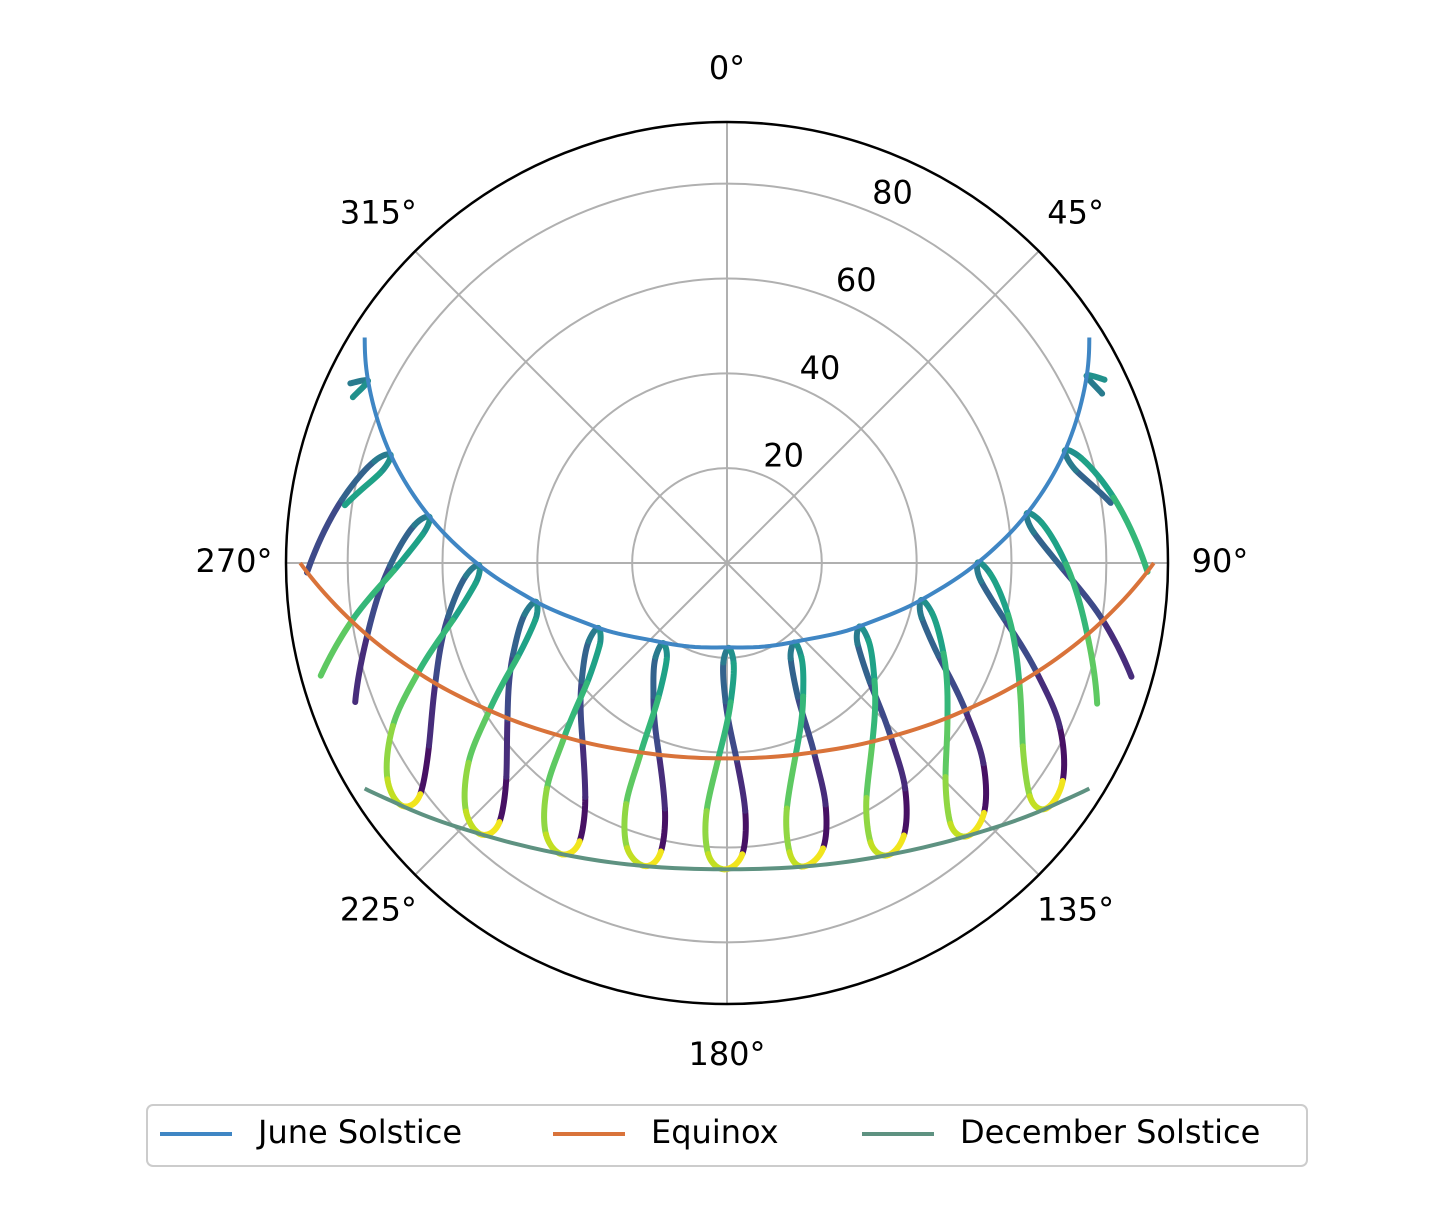 This screenshot has height=1222, width=1452. Describe the element at coordinates (715, 1132) in the screenshot. I see `legend-label: Equinox` at that location.